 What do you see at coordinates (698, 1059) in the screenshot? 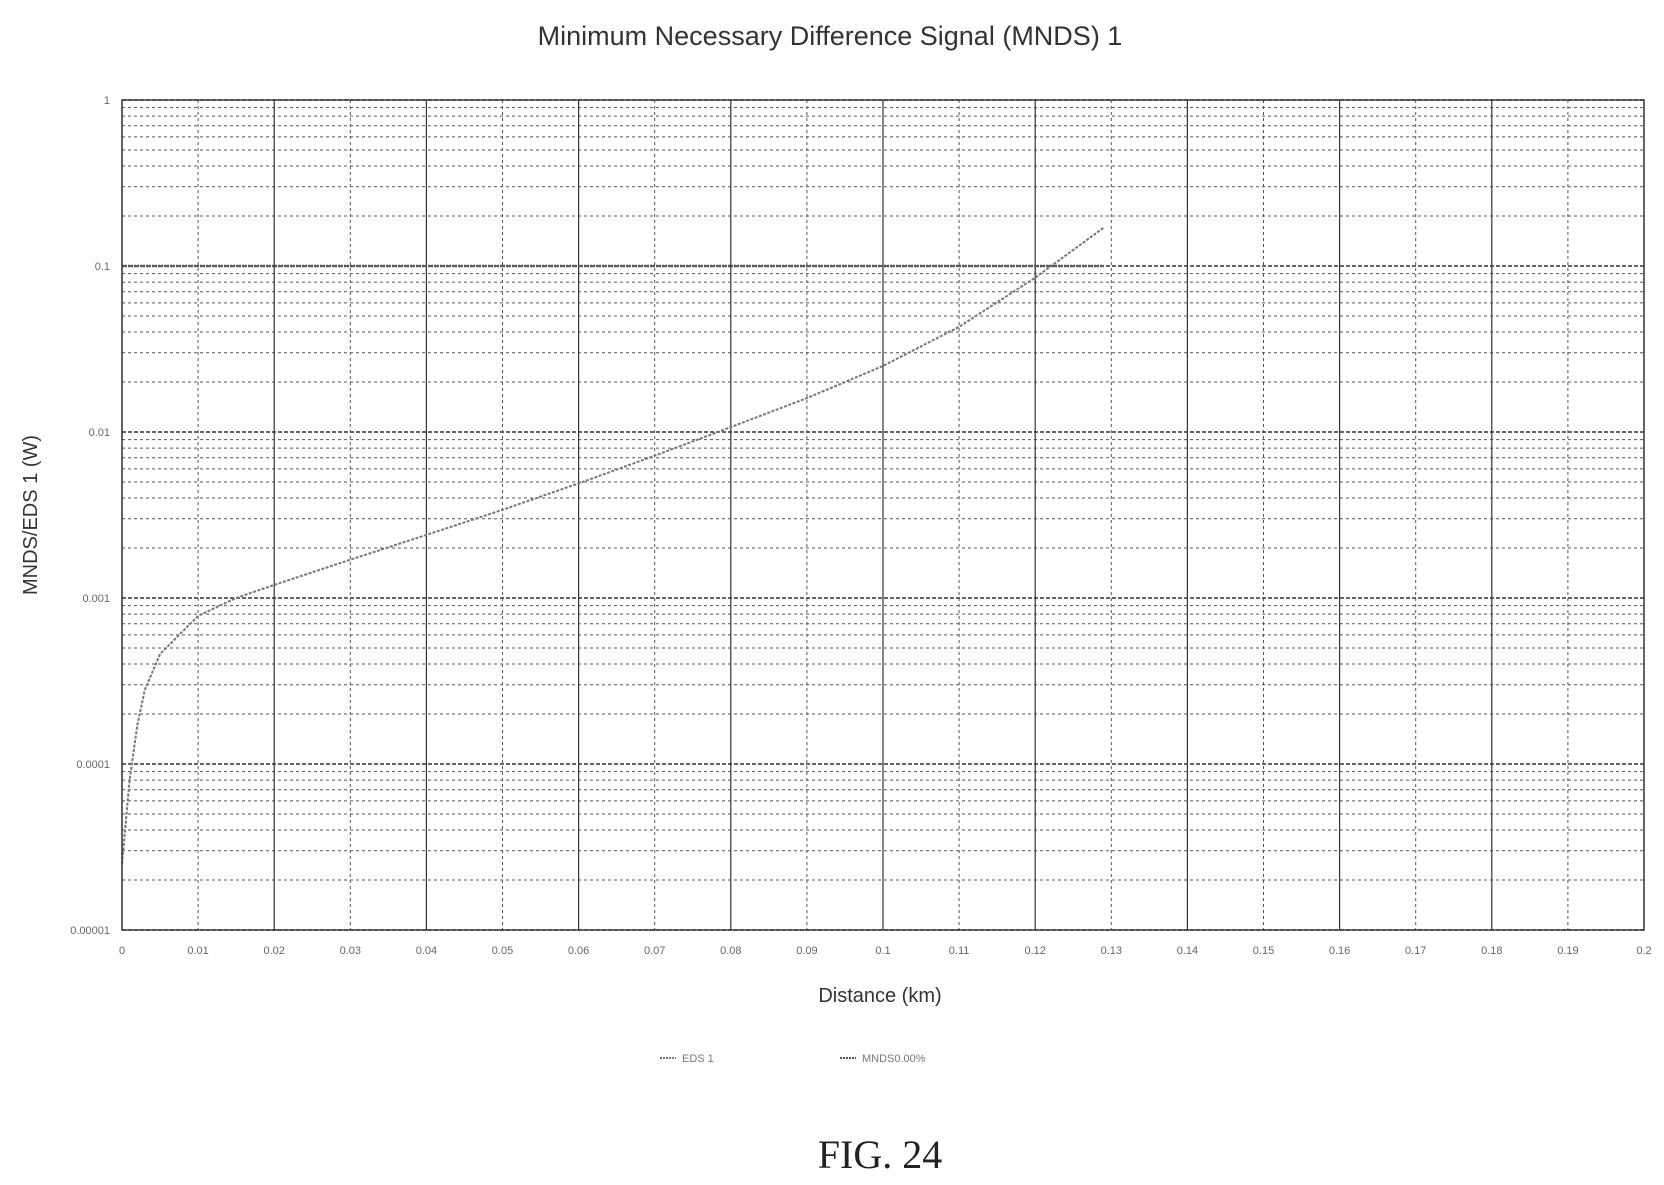
I see `legend-entry: EDS 1` at bounding box center [698, 1059].